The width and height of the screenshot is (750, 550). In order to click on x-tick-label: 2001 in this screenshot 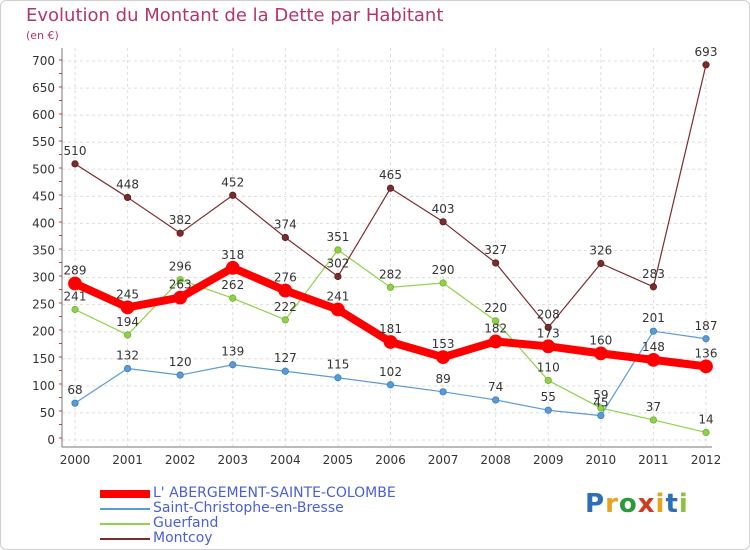, I will do `click(127, 460)`.